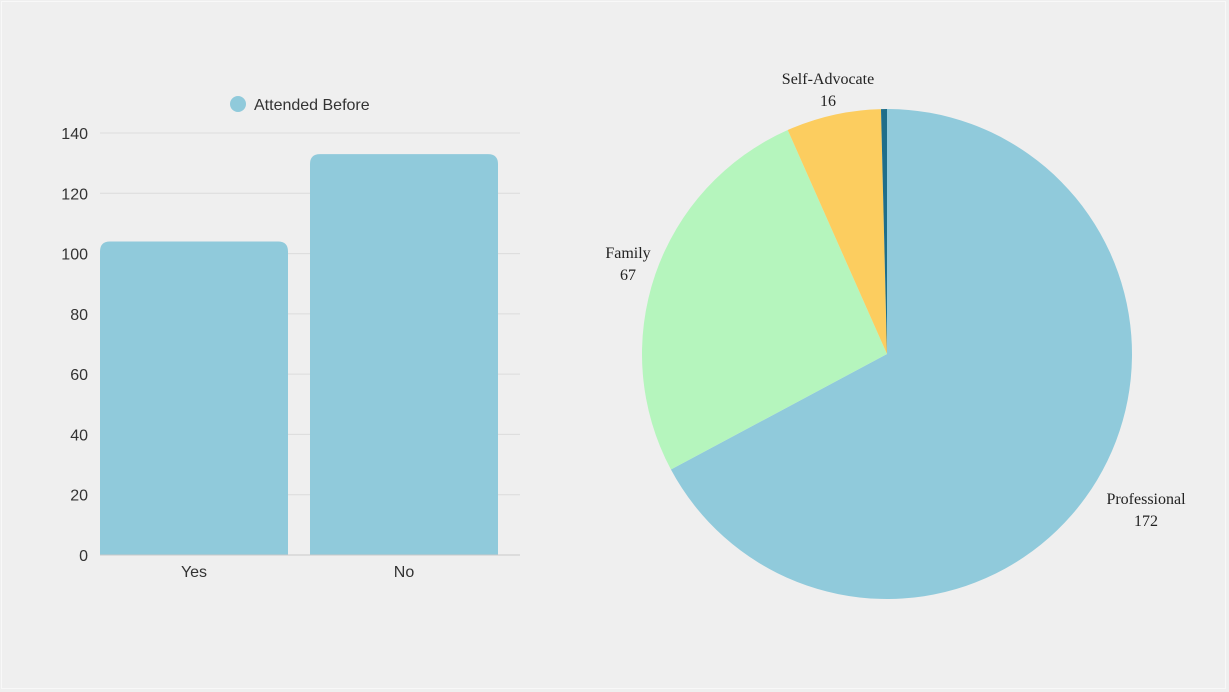 Image resolution: width=1229 pixels, height=692 pixels. Describe the element at coordinates (74, 255) in the screenshot. I see `y-tick-label: 100` at that location.